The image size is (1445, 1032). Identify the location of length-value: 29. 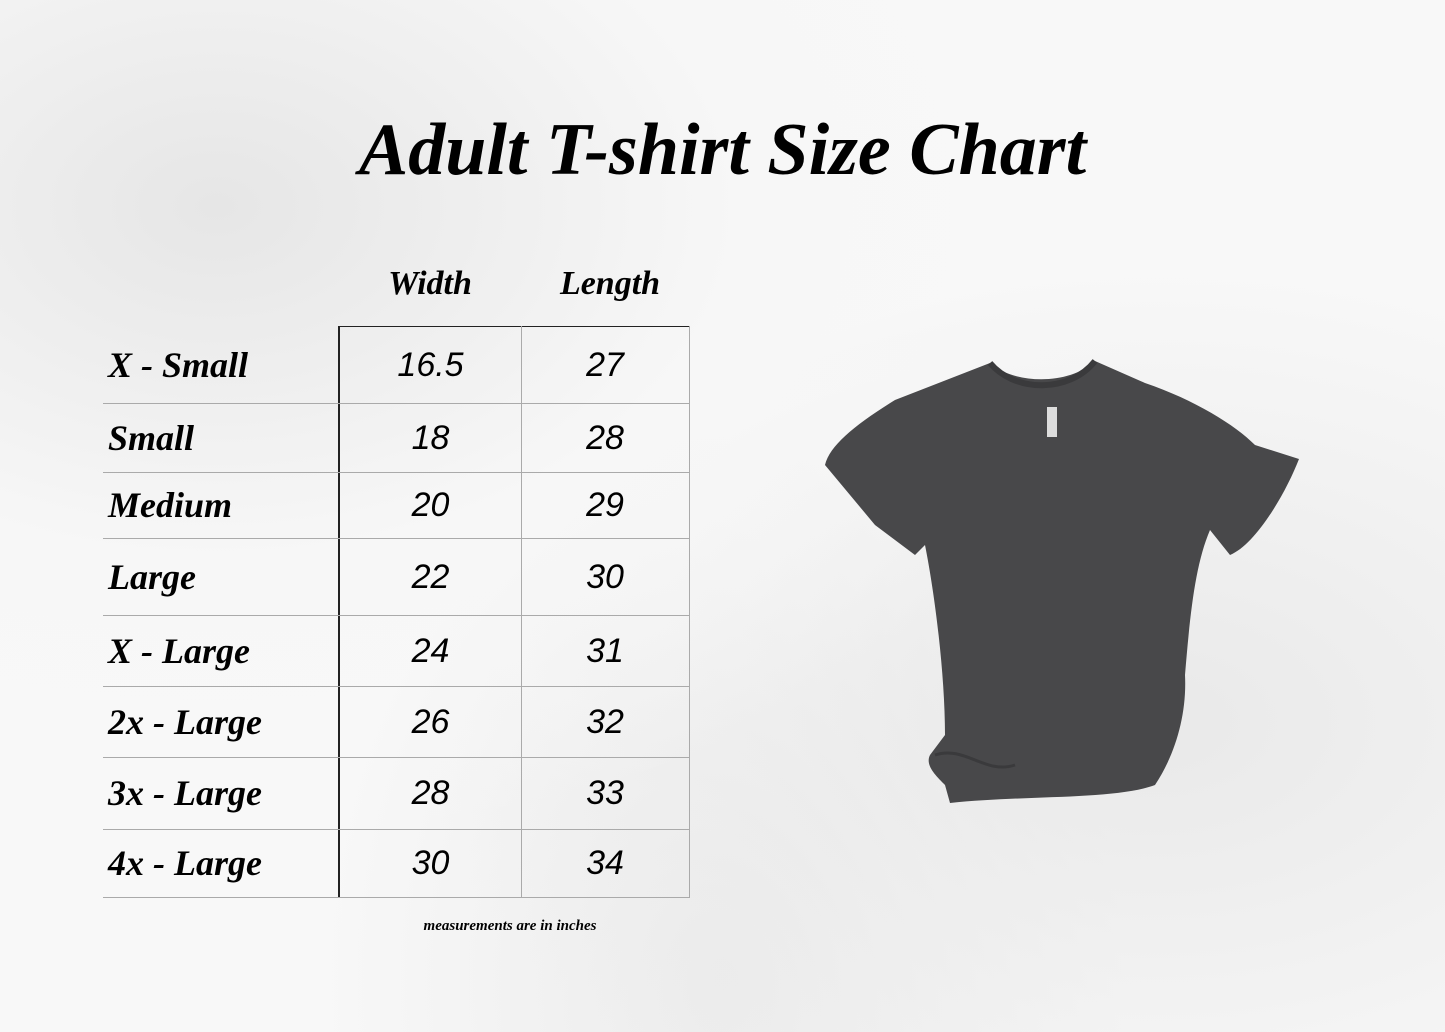
(605, 505).